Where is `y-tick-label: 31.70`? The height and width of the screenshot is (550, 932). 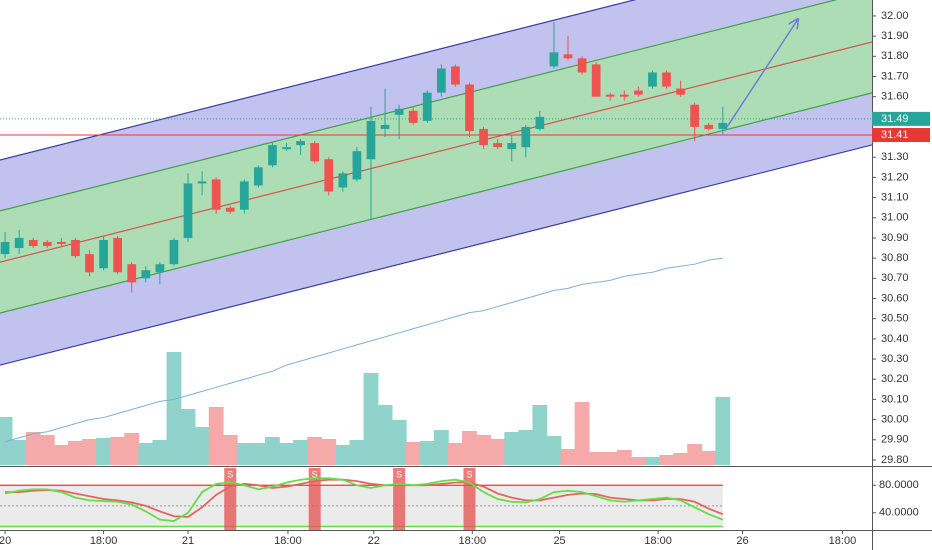 y-tick-label: 31.70 is located at coordinates (895, 76).